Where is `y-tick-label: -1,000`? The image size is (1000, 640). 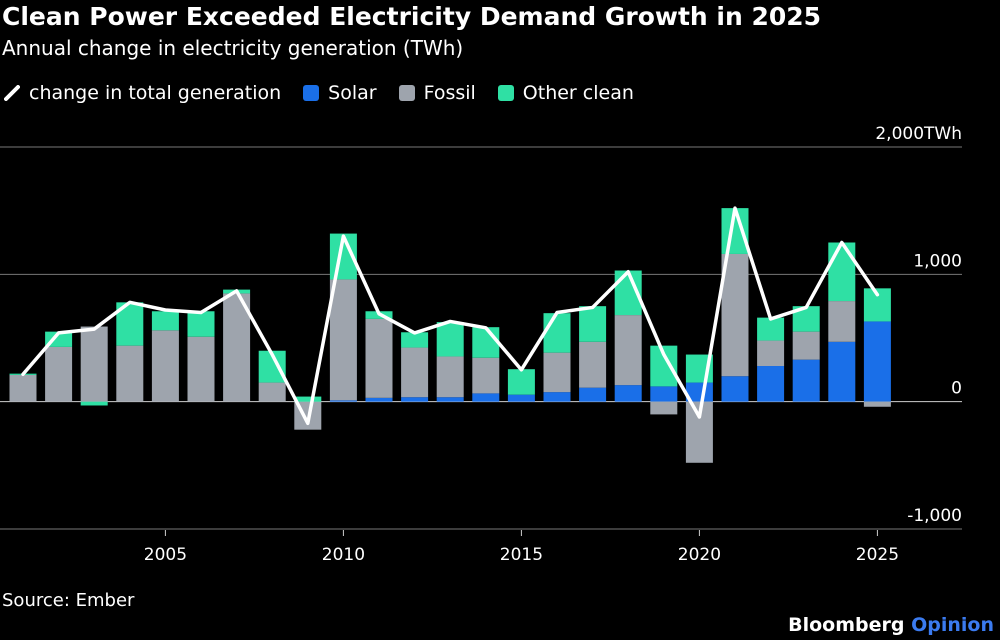
y-tick-label: -1,000 is located at coordinates (934, 516).